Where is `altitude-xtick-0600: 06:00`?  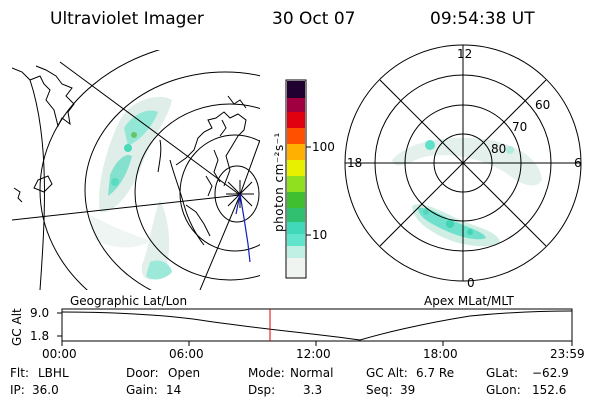 altitude-xtick-0600: 06:00 is located at coordinates (186, 354).